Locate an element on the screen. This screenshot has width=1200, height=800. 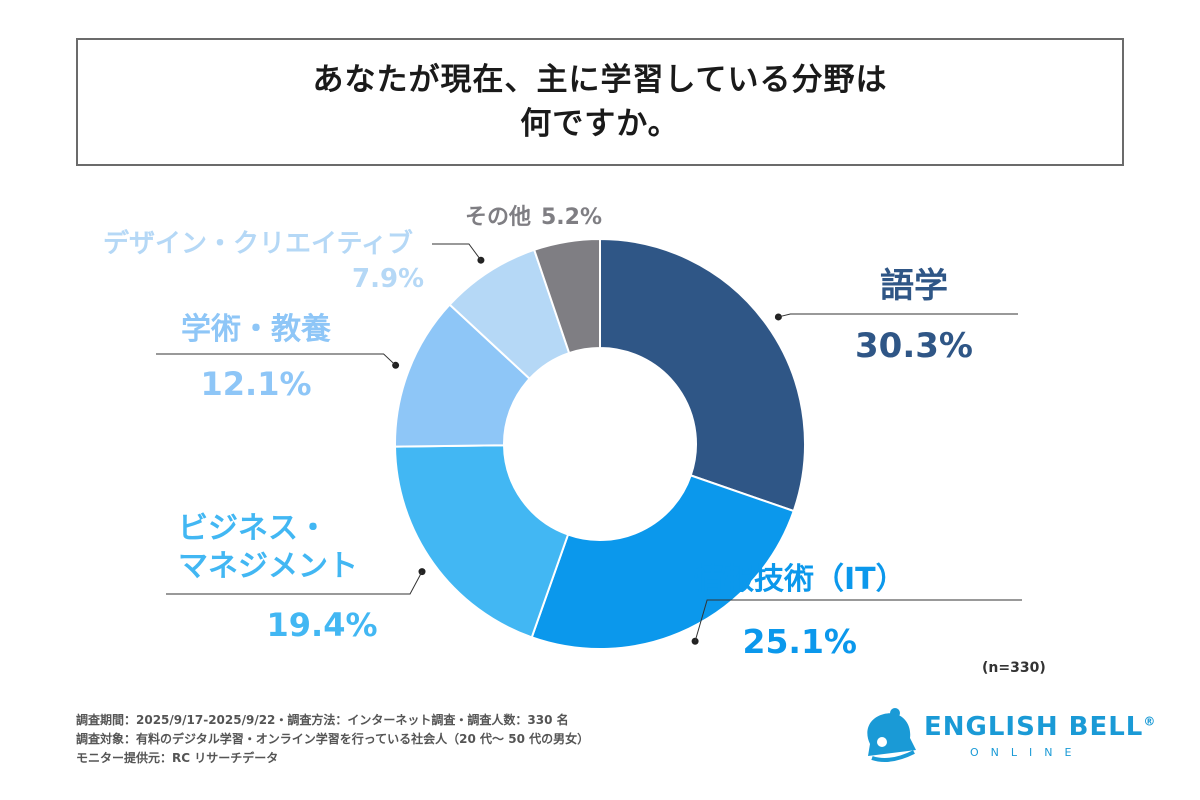
bell-icon is located at coordinates (891, 735).